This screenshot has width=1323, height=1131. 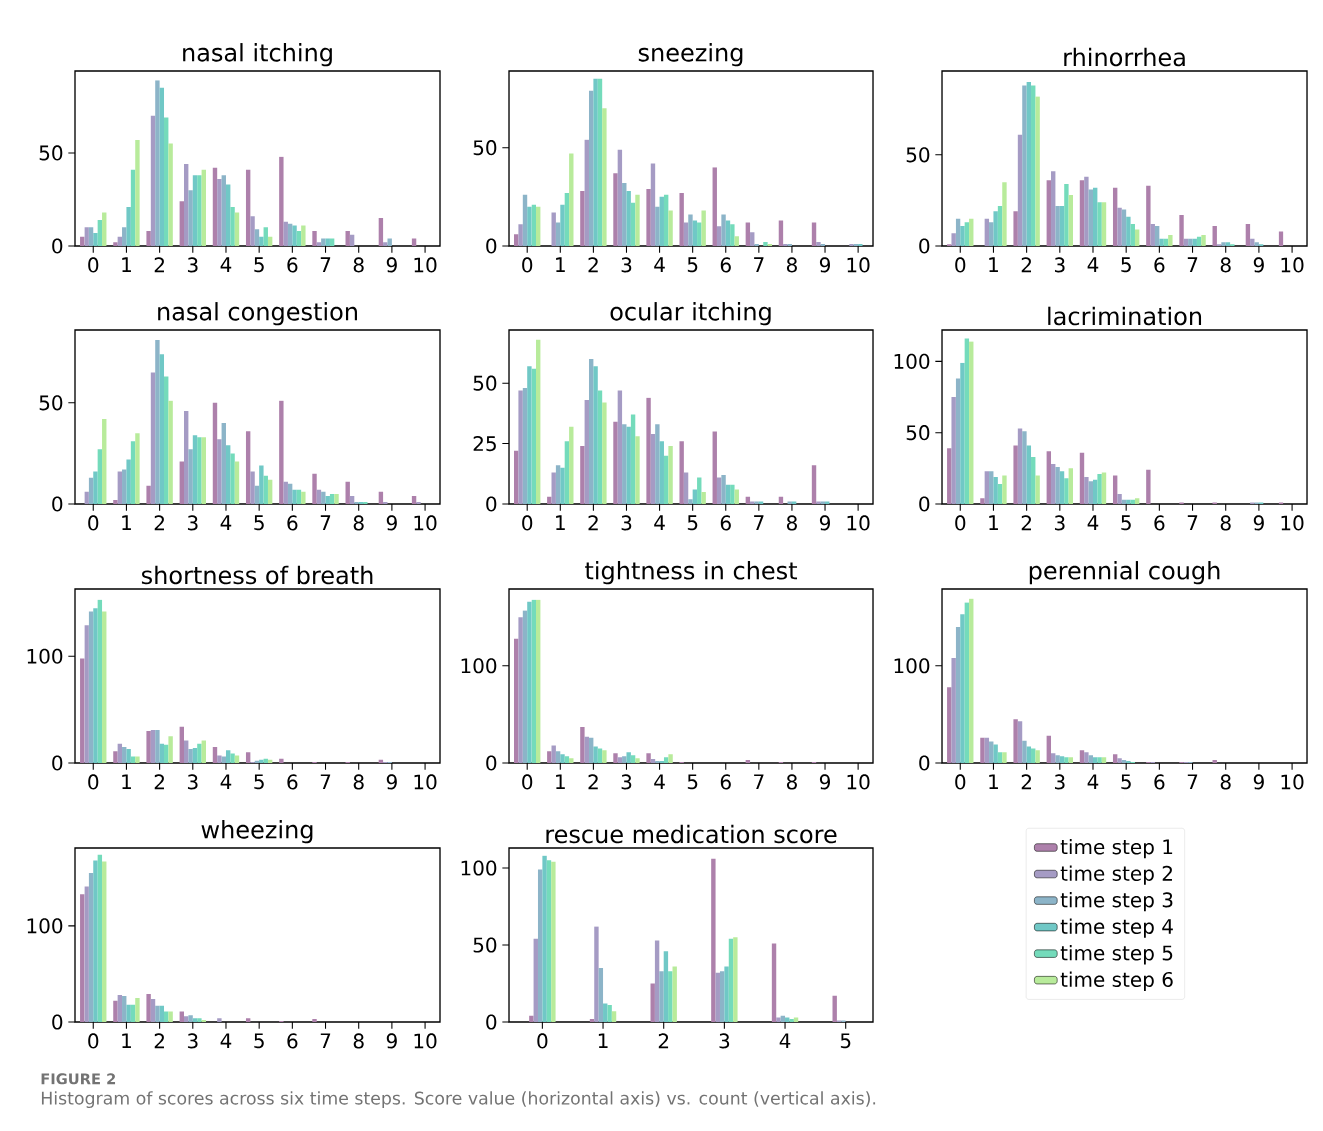 I want to click on chart-title: sneezing, so click(x=690, y=55).